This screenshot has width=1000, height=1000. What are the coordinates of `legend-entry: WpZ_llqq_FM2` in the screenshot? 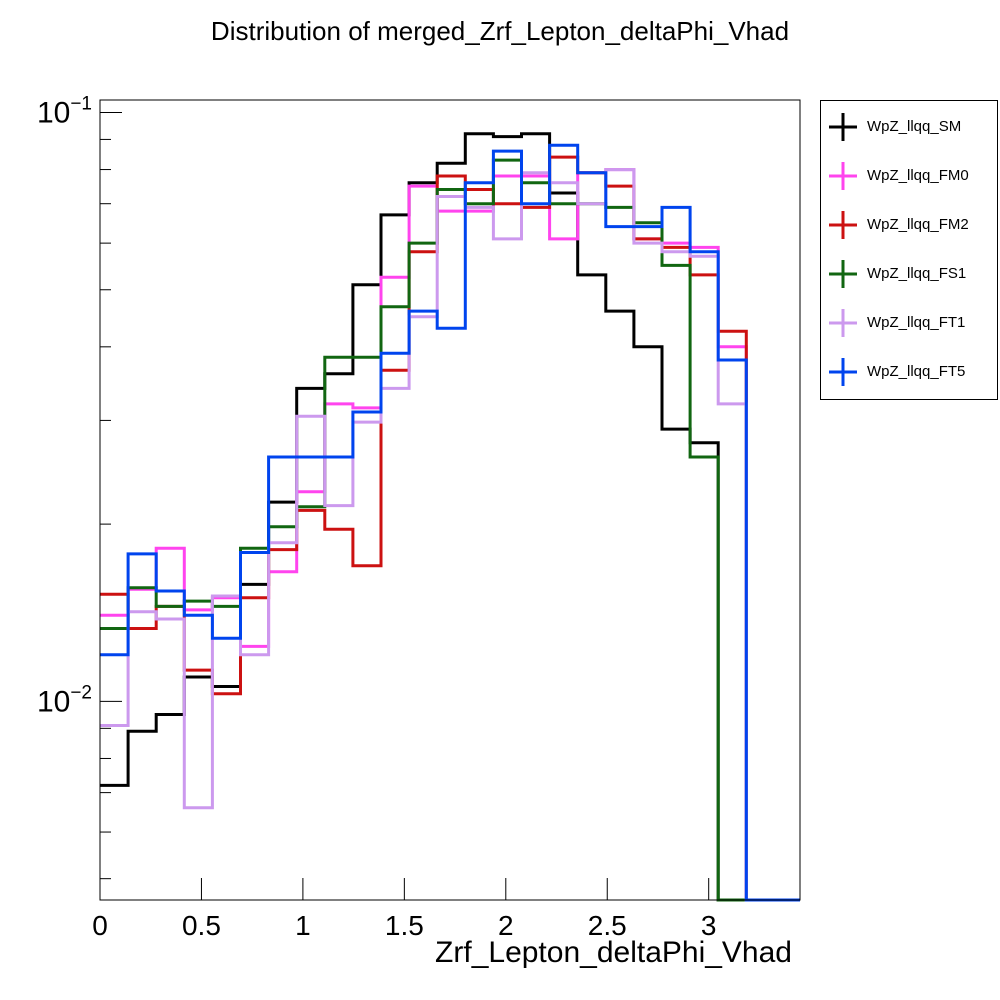 It's located at (909, 225).